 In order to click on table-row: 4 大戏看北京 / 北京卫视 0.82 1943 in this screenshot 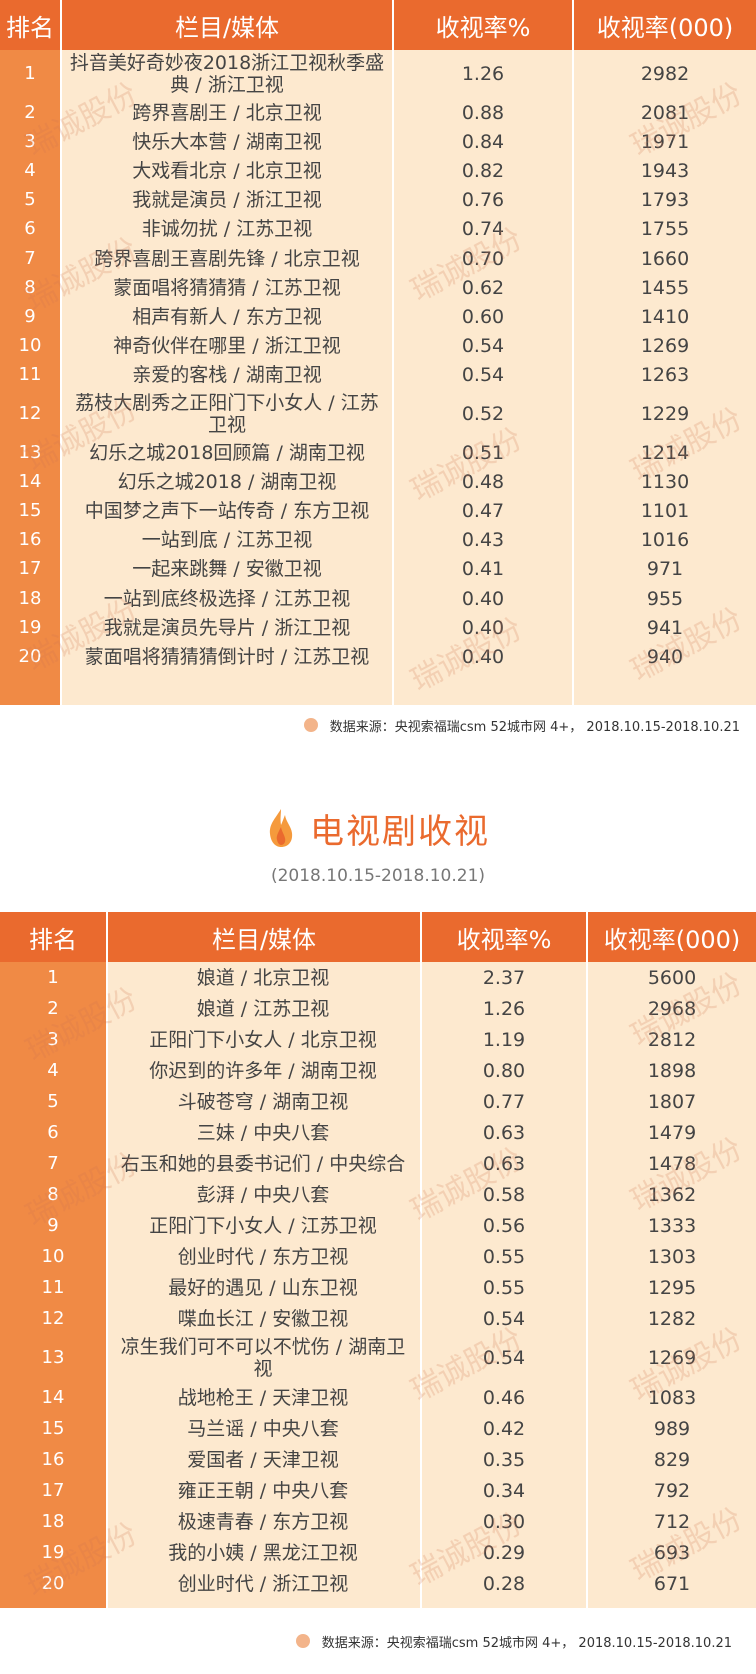, I will do `click(378, 170)`.